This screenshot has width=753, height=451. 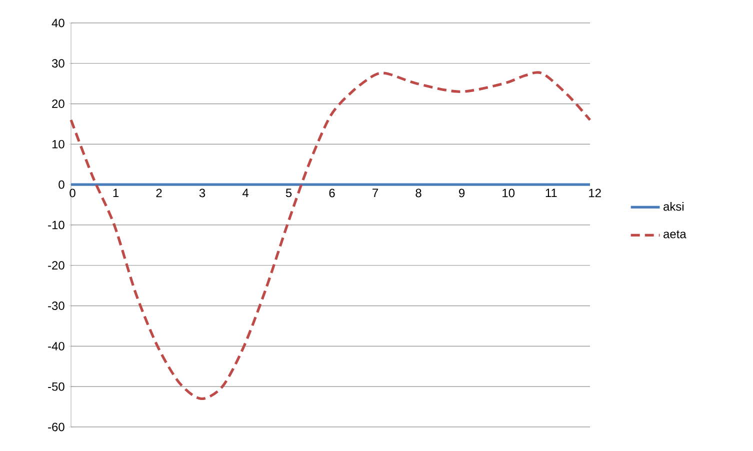 I want to click on y-tick-label: 10, so click(x=58, y=144).